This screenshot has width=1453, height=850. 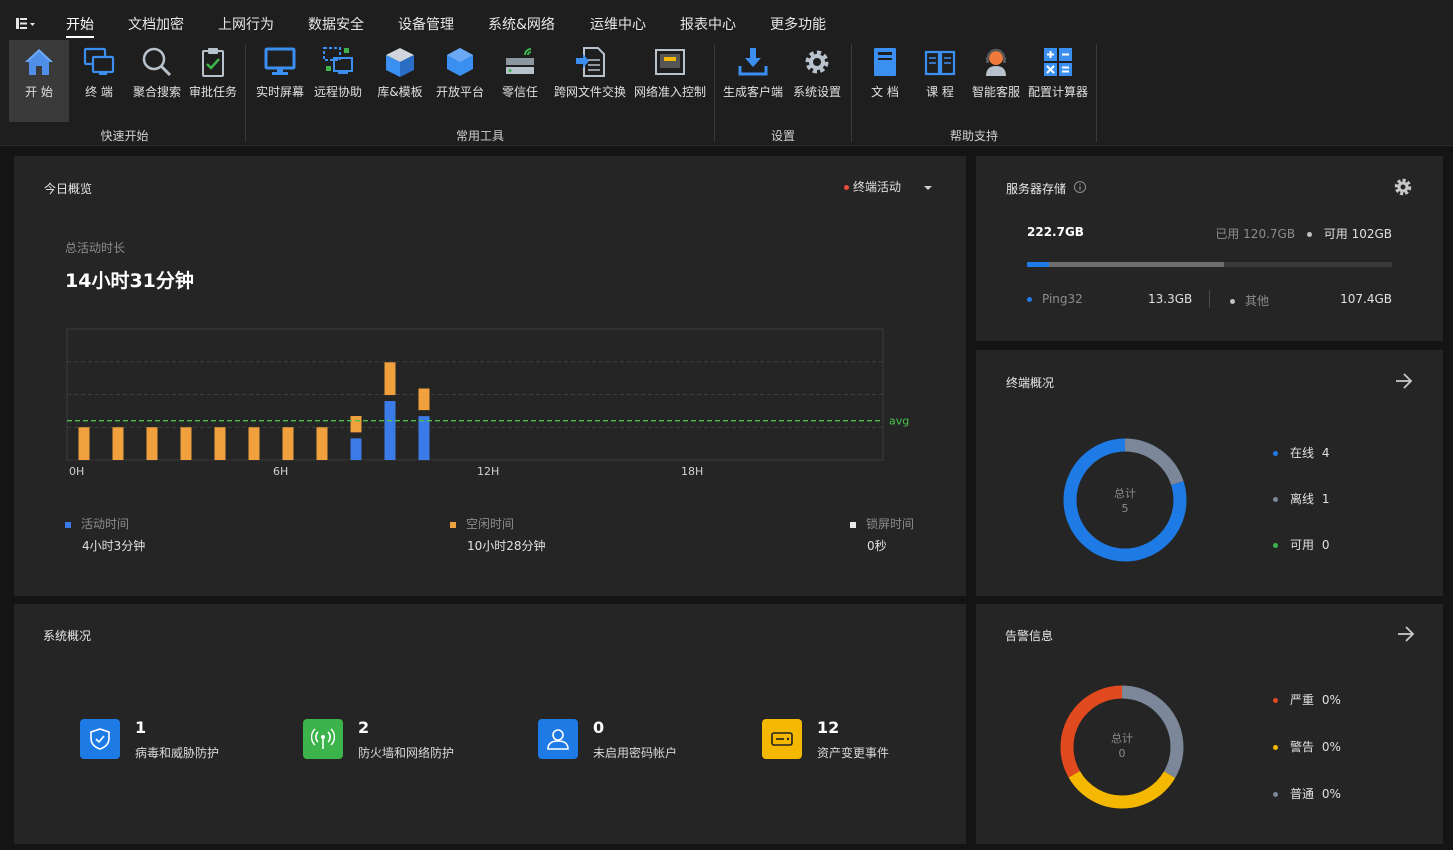 What do you see at coordinates (1058, 62) in the screenshot?
I see `calculator-icon` at bounding box center [1058, 62].